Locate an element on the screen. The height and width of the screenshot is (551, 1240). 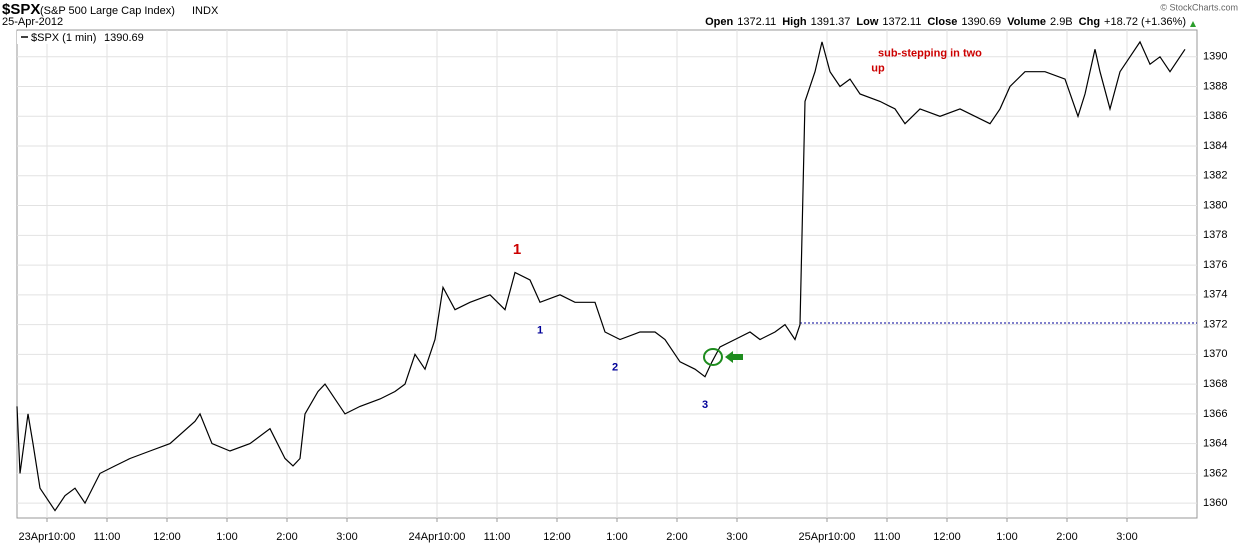
y-tick-label: 1366 is located at coordinates (1215, 414).